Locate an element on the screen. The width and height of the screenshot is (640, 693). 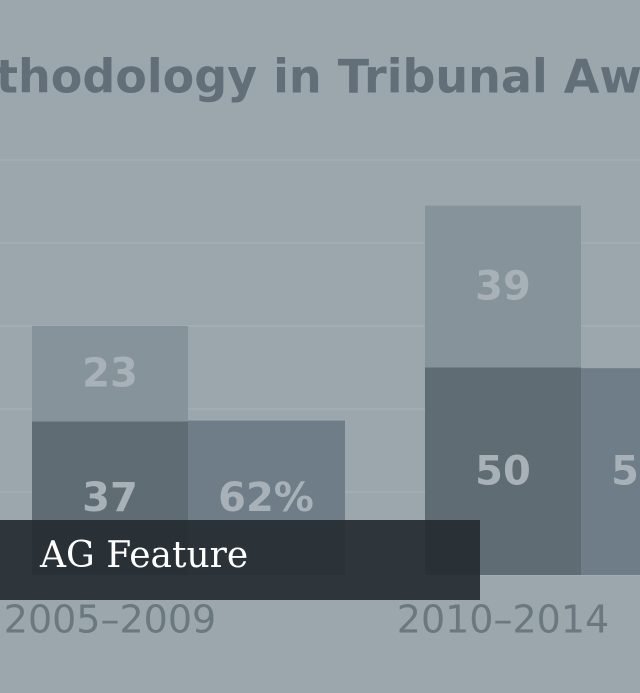
value-label: 37 is located at coordinates (110, 498).